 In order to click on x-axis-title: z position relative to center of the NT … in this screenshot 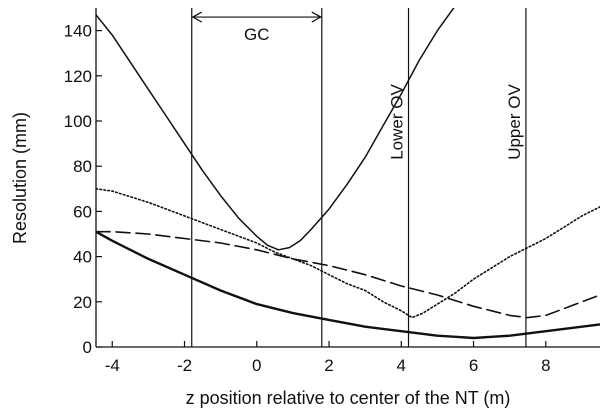, I will do `click(348, 398)`.